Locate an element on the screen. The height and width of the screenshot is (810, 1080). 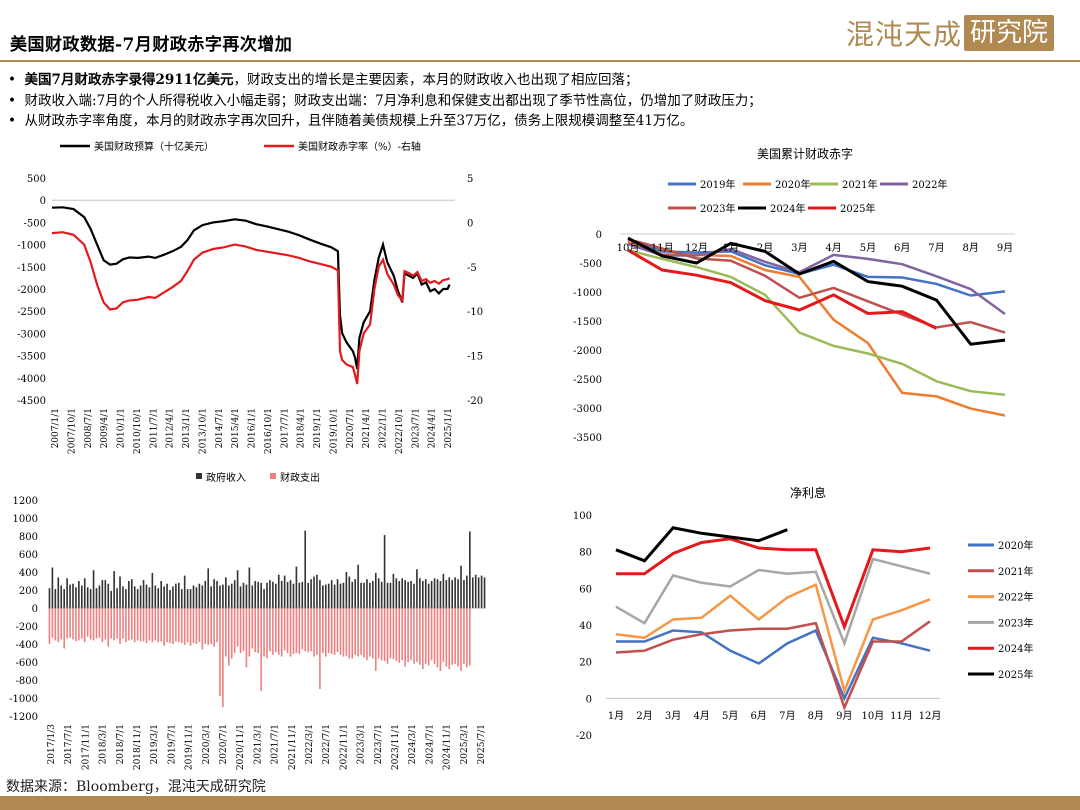
x-axis-tick: 1月 is located at coordinates (731, 248).